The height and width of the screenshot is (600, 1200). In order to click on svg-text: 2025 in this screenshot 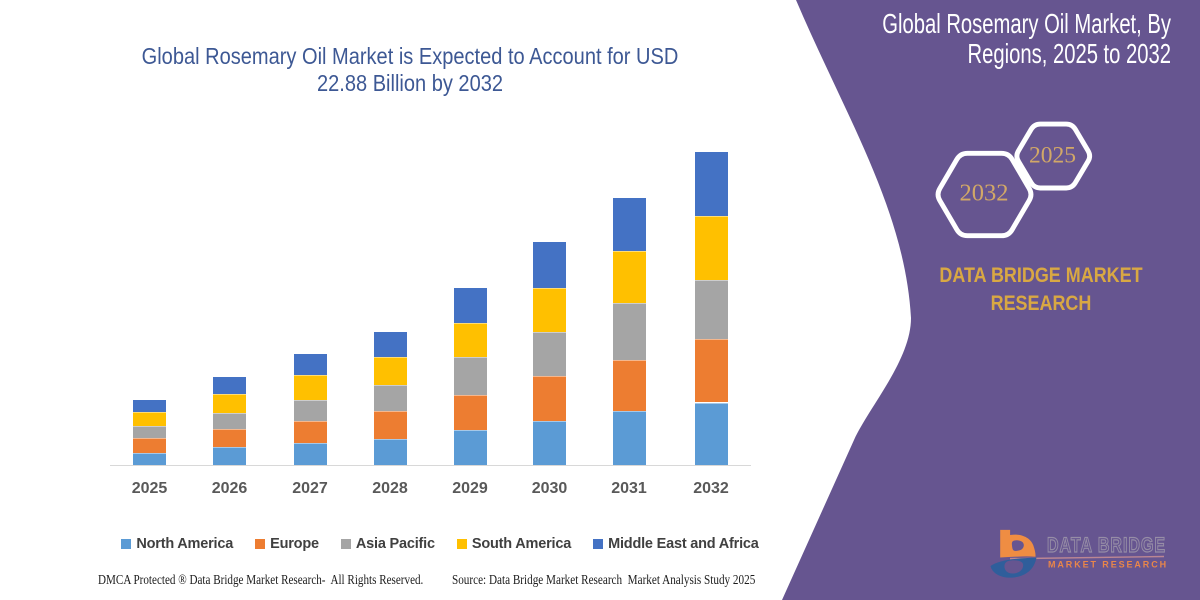, I will do `click(1052, 156)`.